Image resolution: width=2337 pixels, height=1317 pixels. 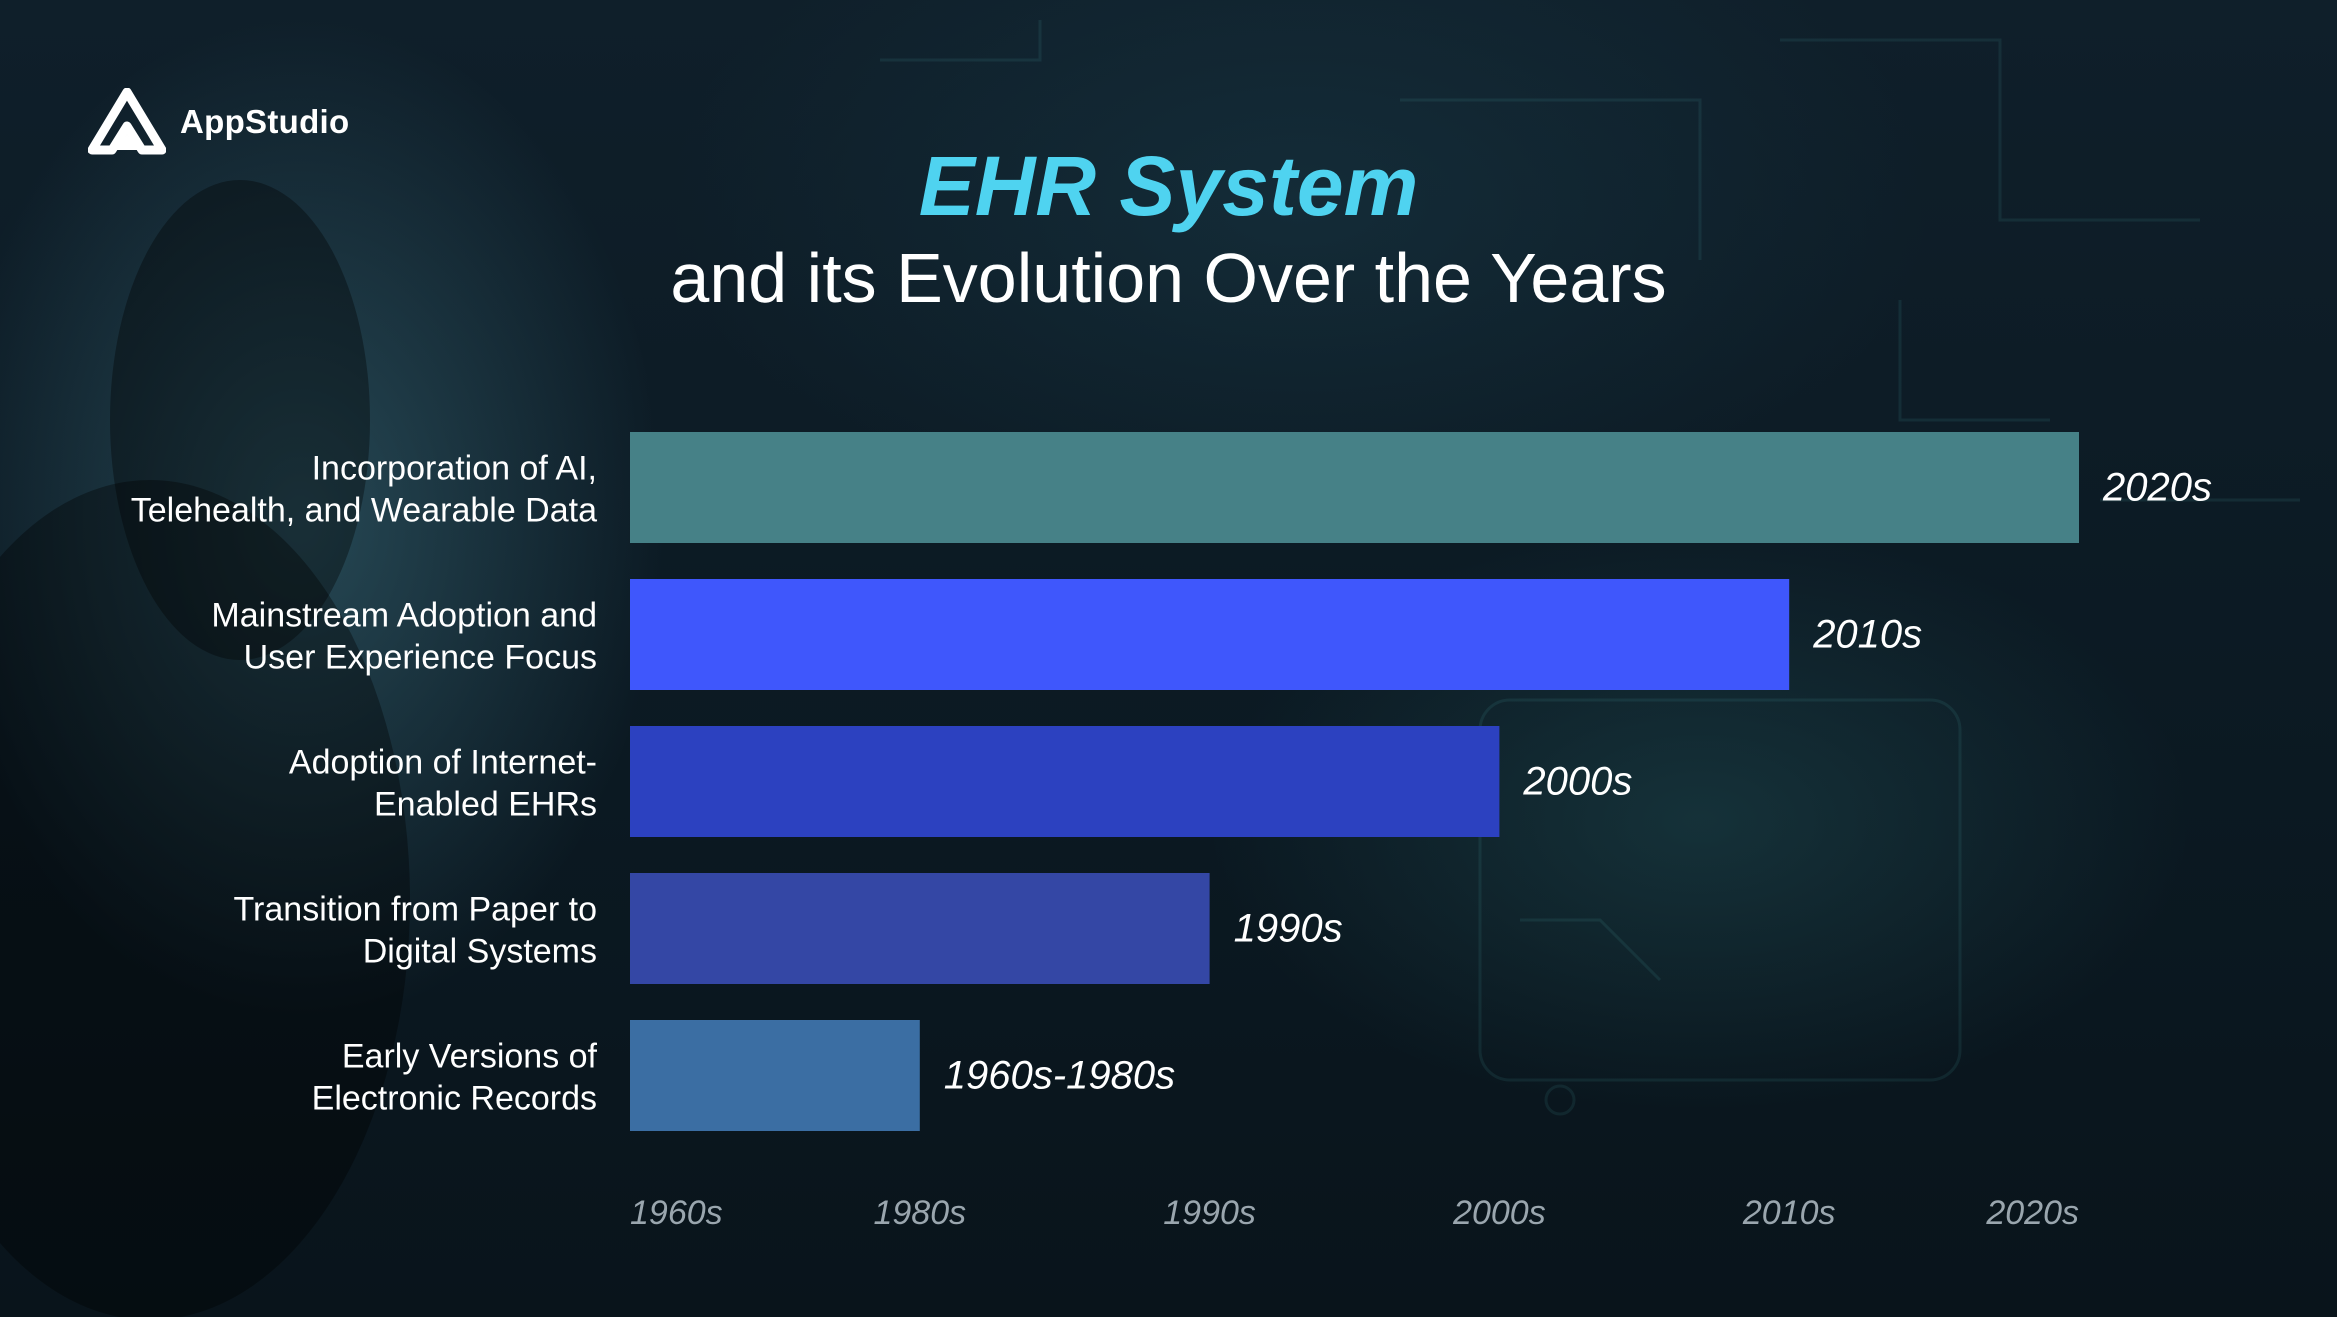 What do you see at coordinates (1499, 1213) in the screenshot?
I see `x-tick-label-3: 2000s` at bounding box center [1499, 1213].